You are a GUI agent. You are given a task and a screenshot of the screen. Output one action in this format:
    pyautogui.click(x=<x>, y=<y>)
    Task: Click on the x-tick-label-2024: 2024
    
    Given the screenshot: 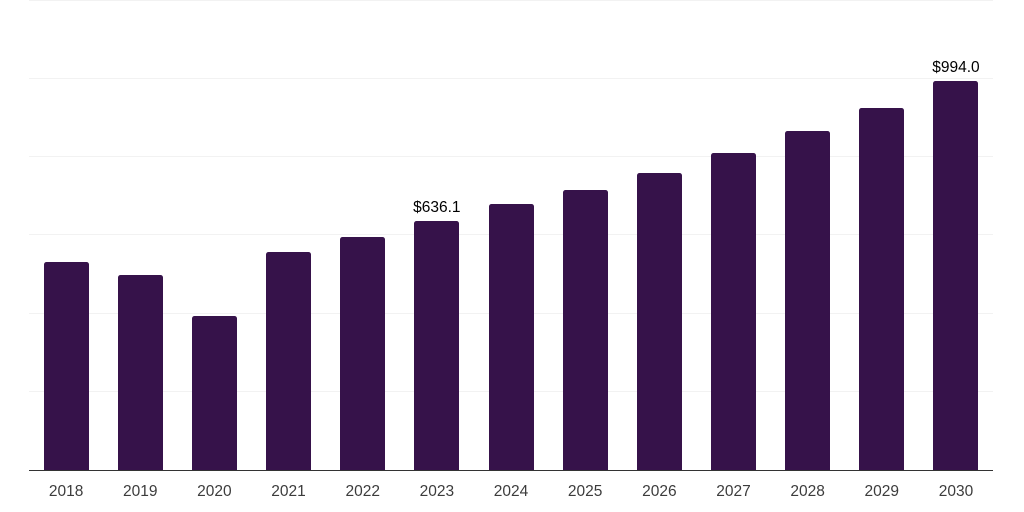 What is the action you would take?
    pyautogui.click(x=511, y=491)
    